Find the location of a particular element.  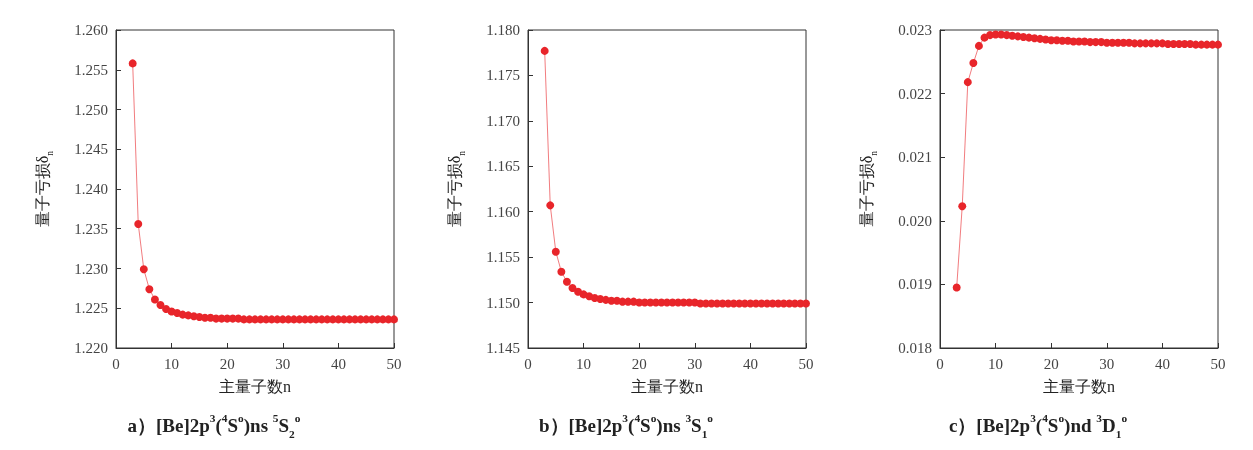

y-tick-label: 1.250 is located at coordinates (91, 109).